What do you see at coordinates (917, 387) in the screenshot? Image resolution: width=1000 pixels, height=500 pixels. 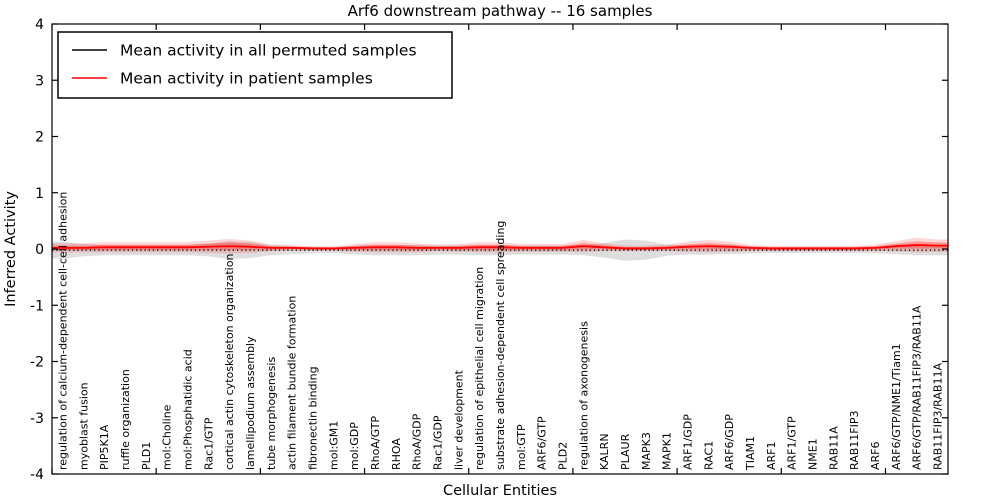 I see `x-tick-label: ARF6/GTP/RAB11FIP3/RAB11A` at bounding box center [917, 387].